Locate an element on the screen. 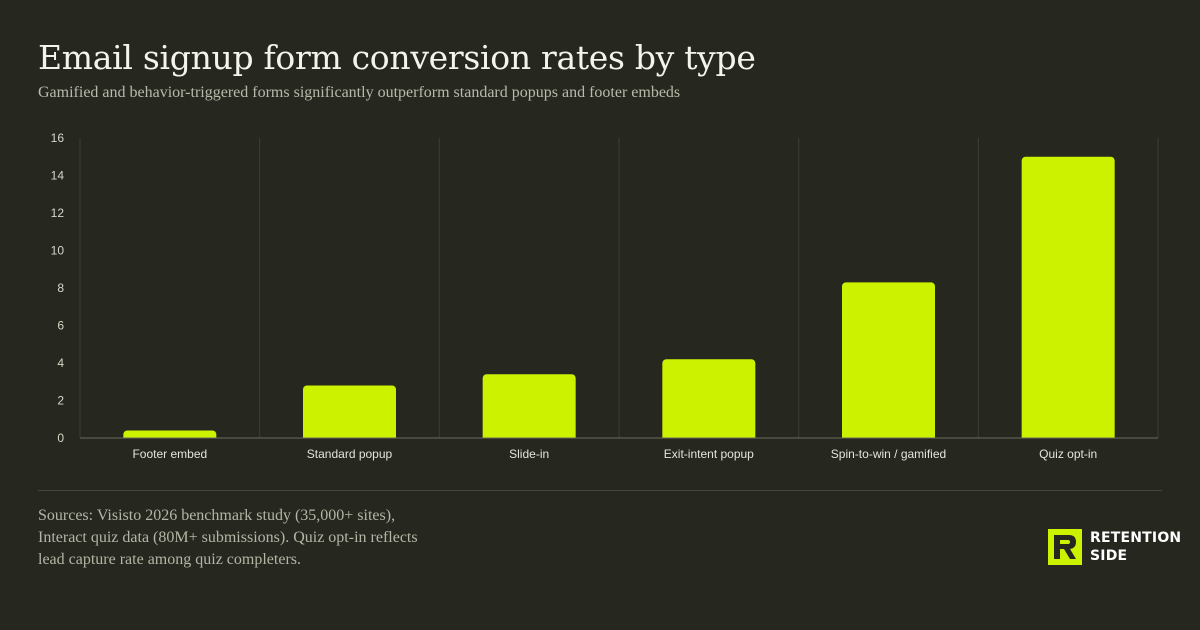 The image size is (1200, 630). y-tick-label: 10 is located at coordinates (58, 251).